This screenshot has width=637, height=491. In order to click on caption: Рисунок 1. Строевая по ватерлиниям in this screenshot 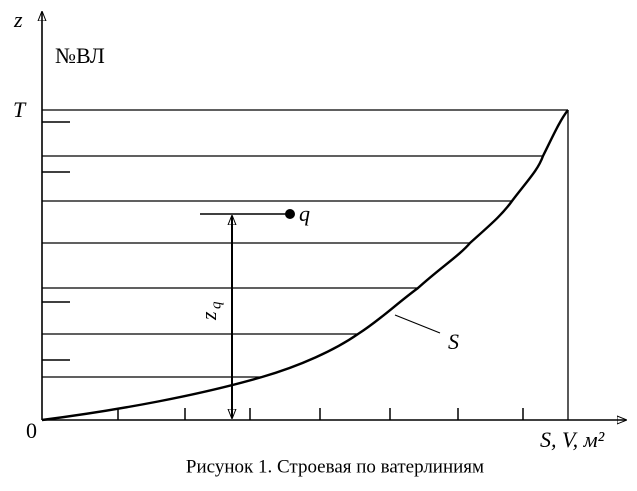, I will do `click(335, 466)`.